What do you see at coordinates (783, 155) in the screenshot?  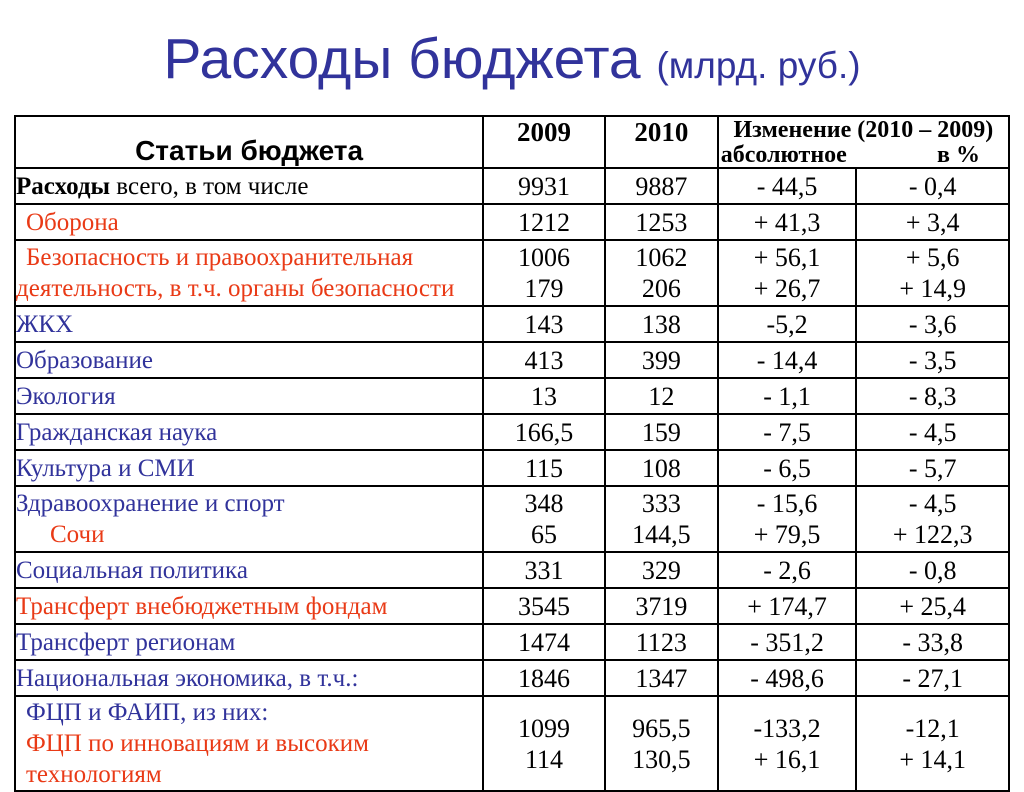 I see `header-change-absolute: абсолютное` at bounding box center [783, 155].